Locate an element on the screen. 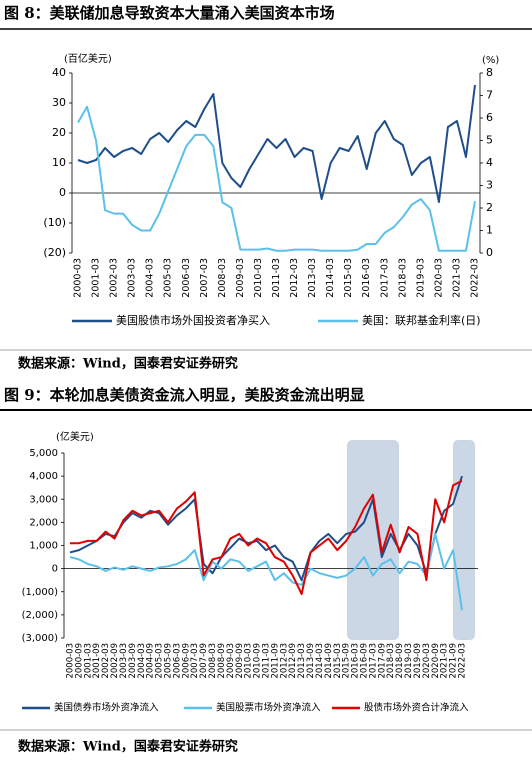 This screenshot has height=773, width=532. legend-label: 美国股债市场外国投资者净买入 is located at coordinates (193, 320).